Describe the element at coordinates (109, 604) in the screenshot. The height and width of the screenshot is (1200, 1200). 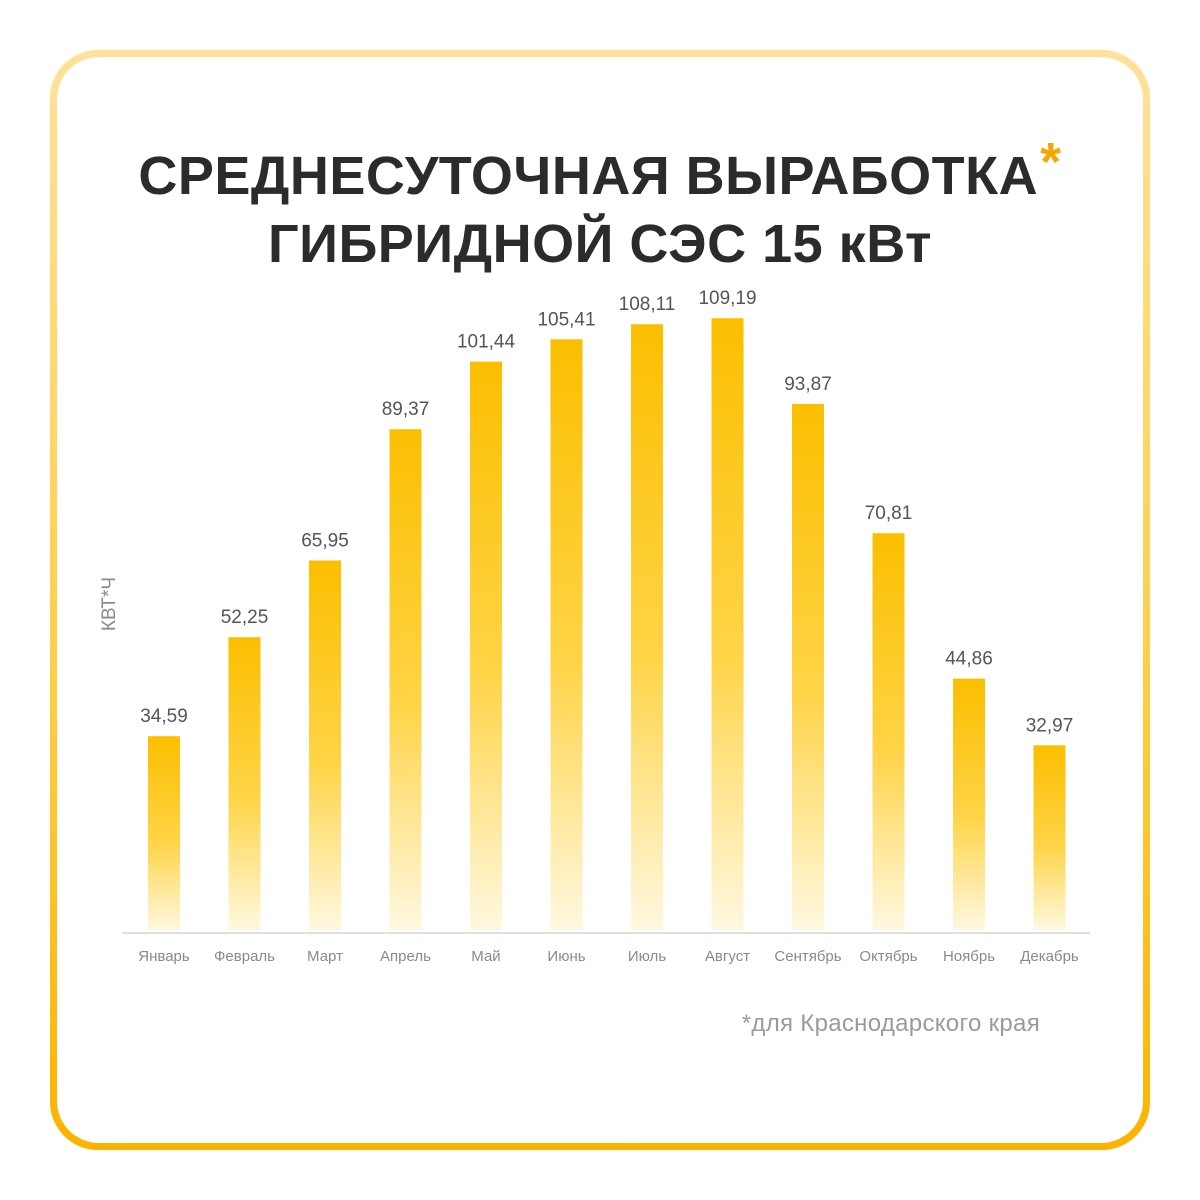
I see `y-axis-label: КВТ*Ч` at that location.